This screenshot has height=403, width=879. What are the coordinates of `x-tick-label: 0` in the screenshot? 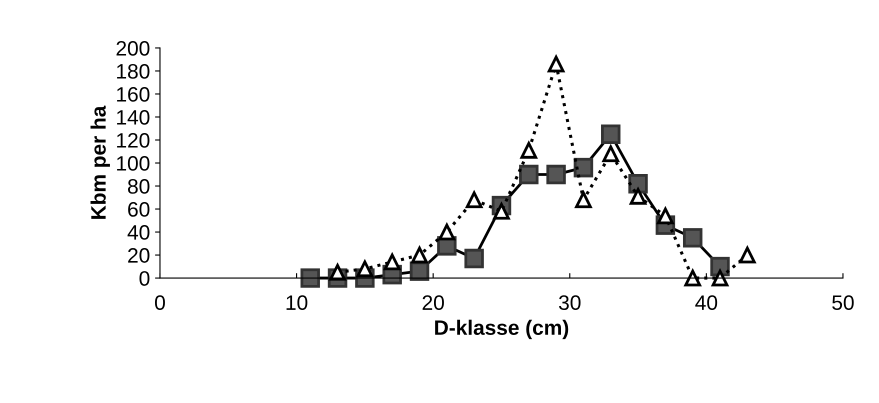 It's located at (160, 302).